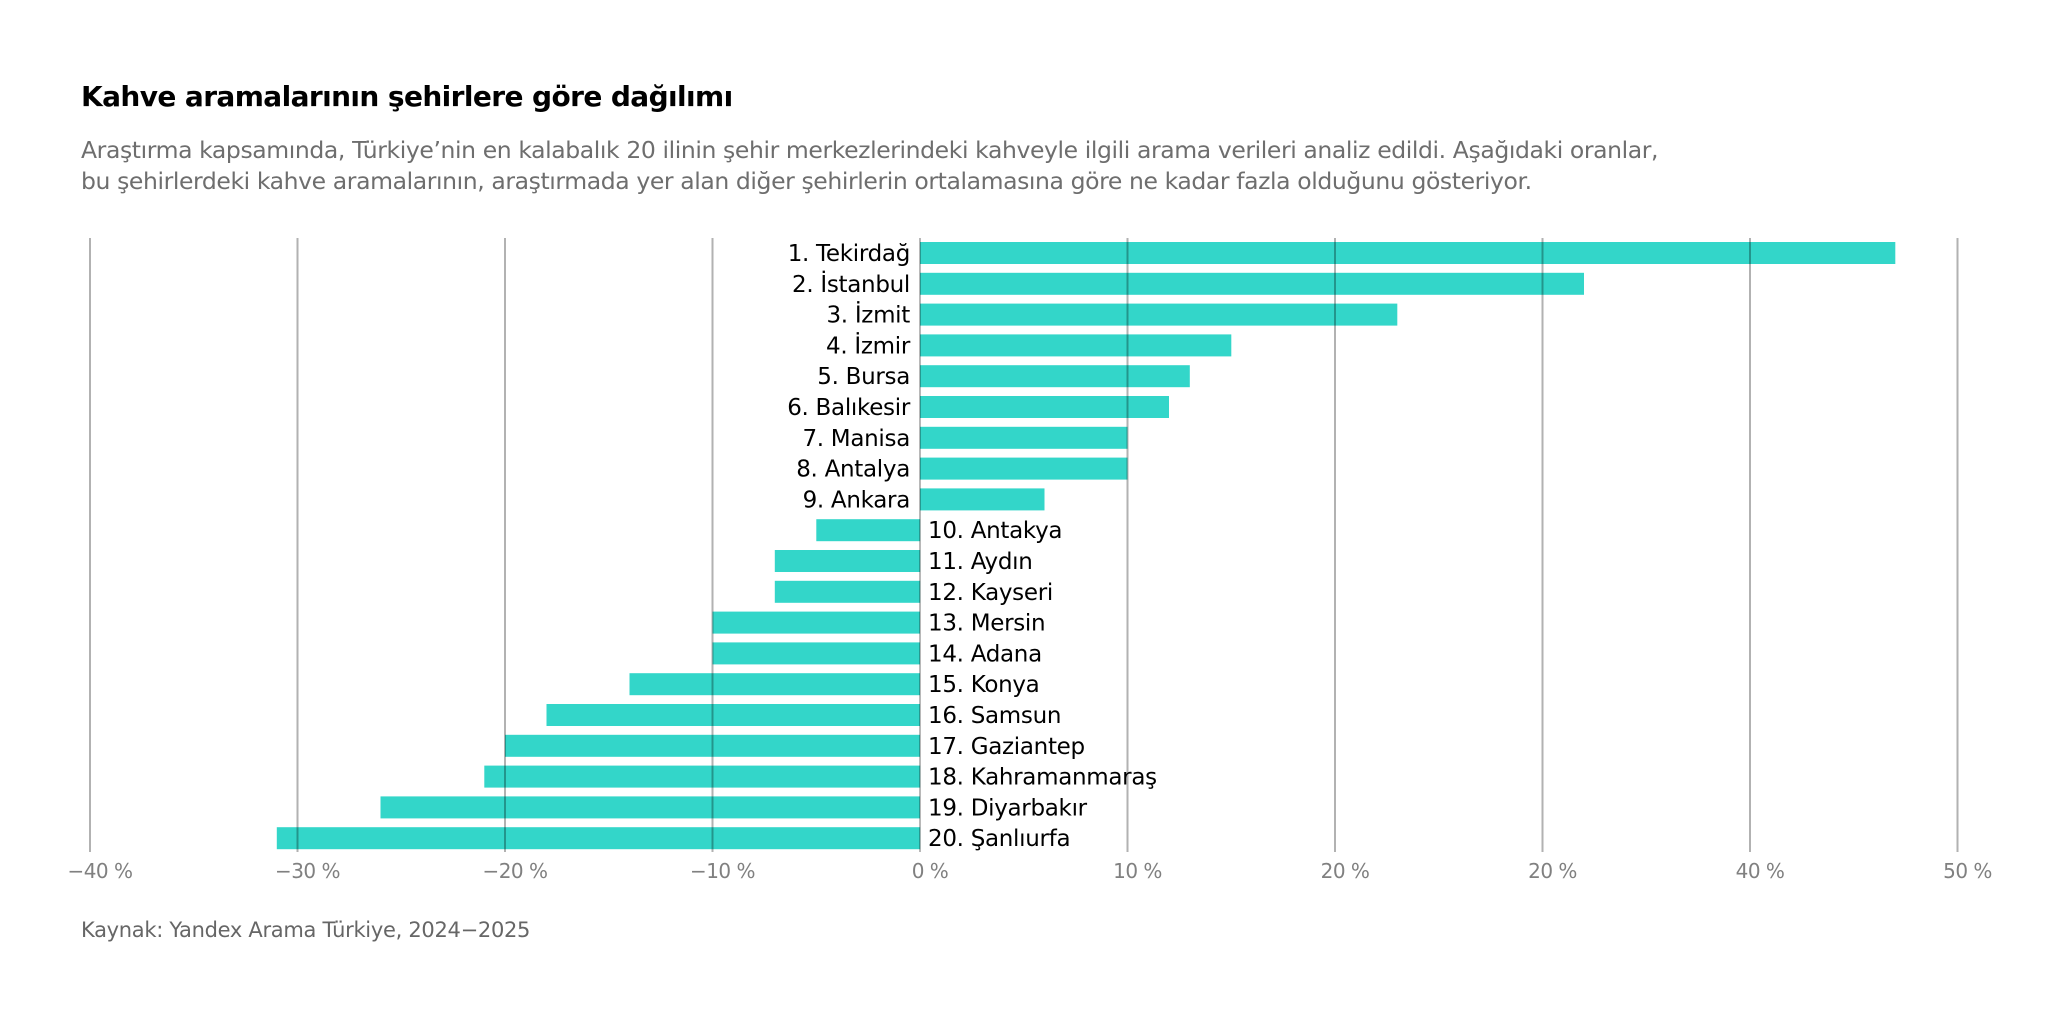 The width and height of the screenshot is (2048, 1024). Describe the element at coordinates (849, 408) in the screenshot. I see `bar-label: 6. Balıkesir` at that location.